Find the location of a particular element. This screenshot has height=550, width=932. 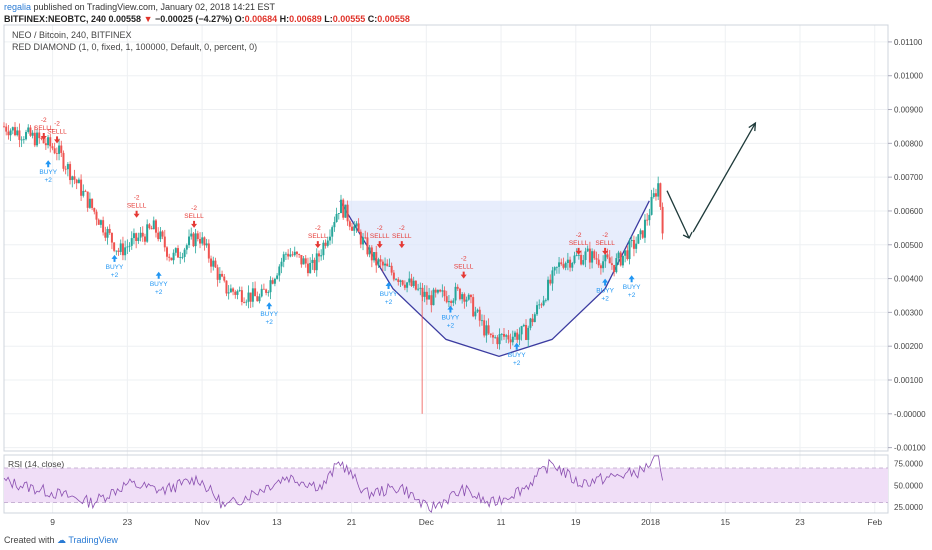

buy-value: +2 is located at coordinates (115, 275).